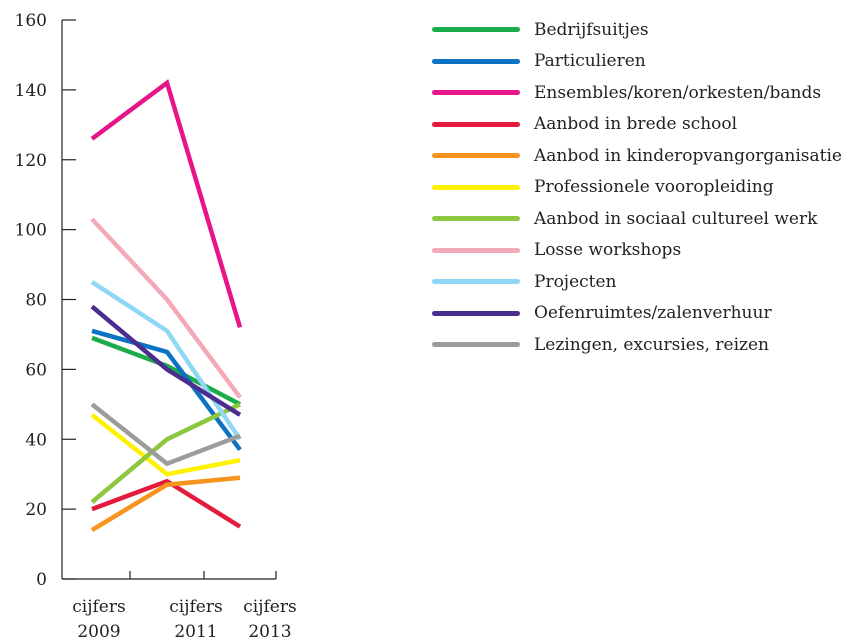 This screenshot has height=642, width=860. I want to click on legend-label: Oefenruimtes/zalenverhuur, so click(653, 313).